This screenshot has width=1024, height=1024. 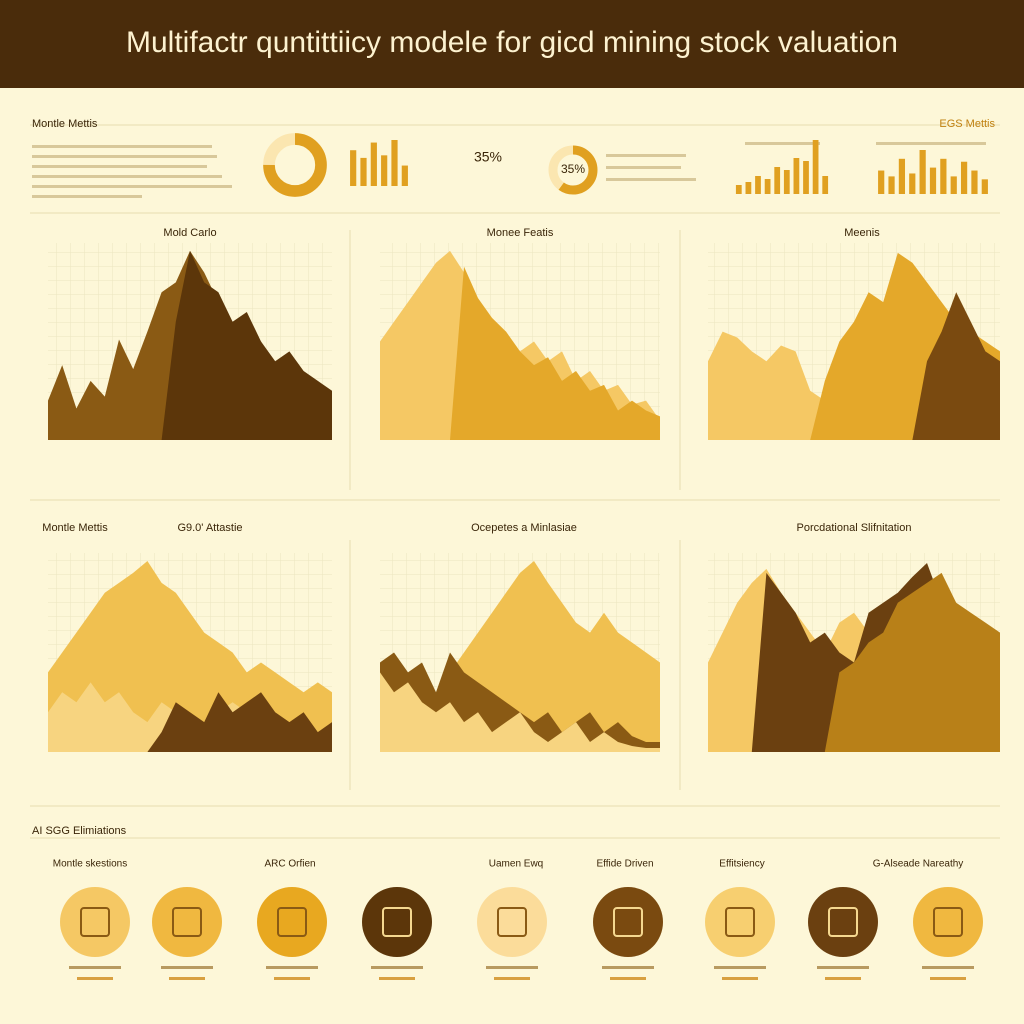 What do you see at coordinates (854, 528) in the screenshot?
I see `chart-title: Porcdational Slifnitation` at bounding box center [854, 528].